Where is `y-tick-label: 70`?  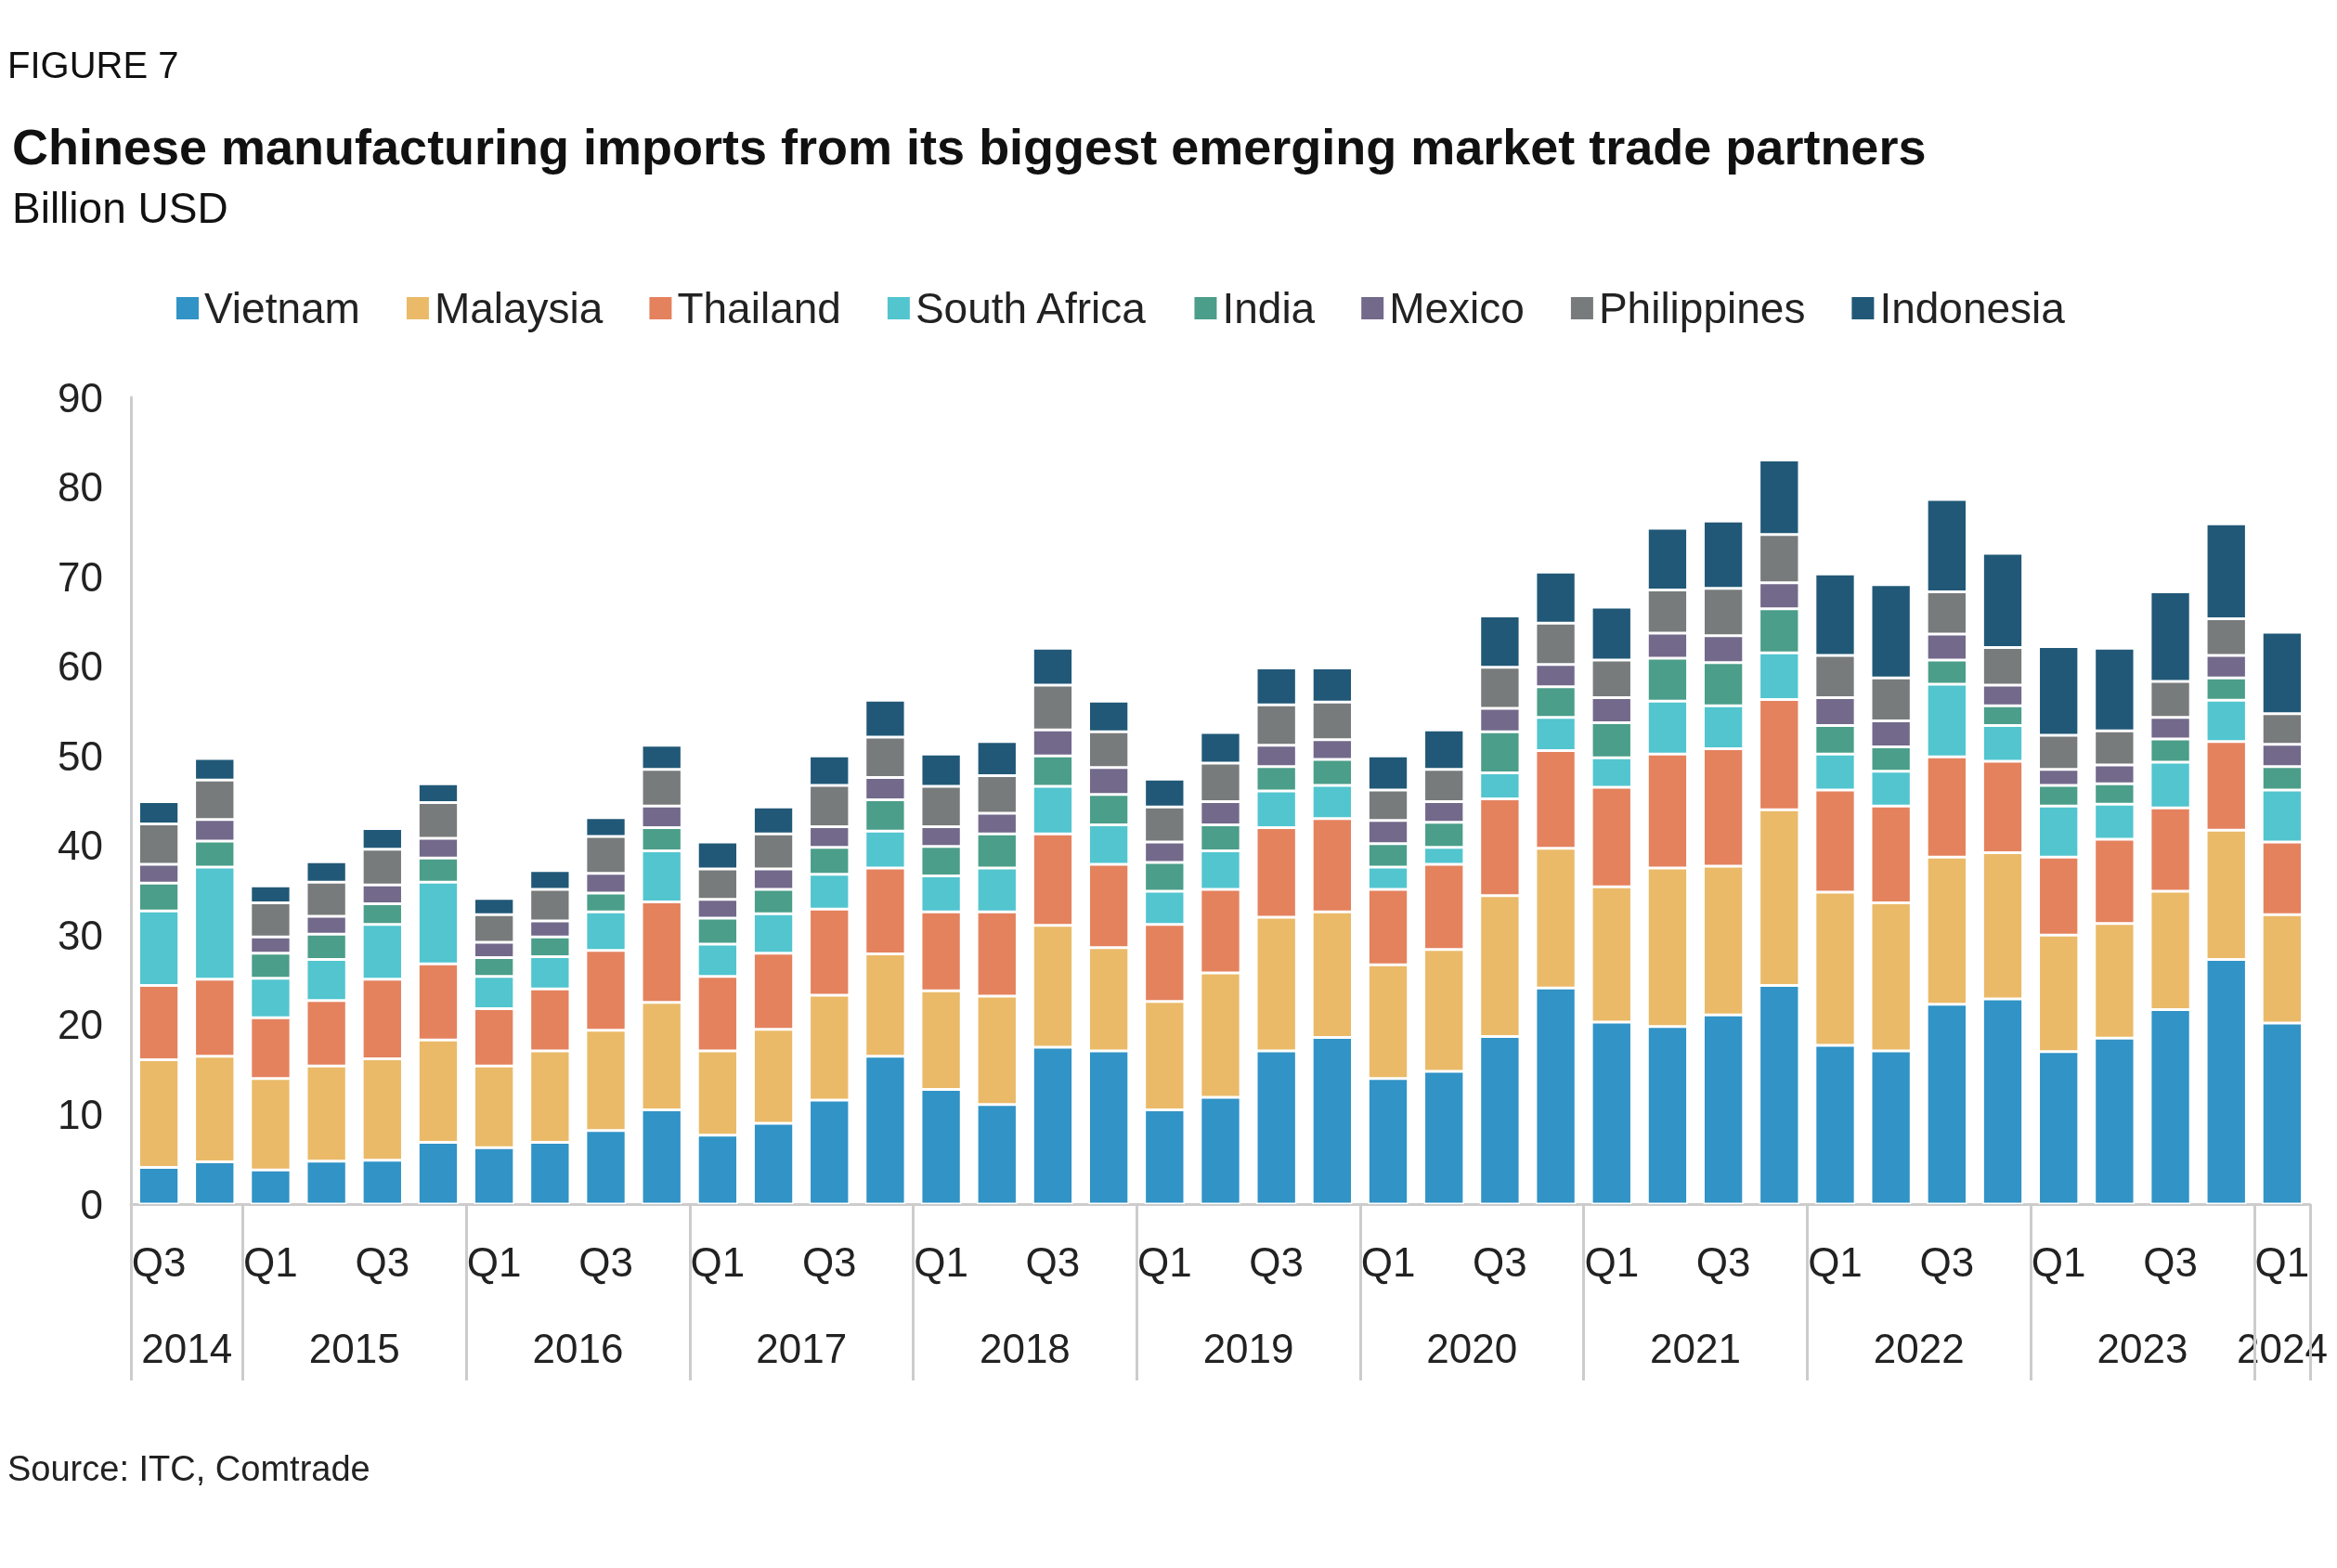
y-tick-label: 70 is located at coordinates (80, 576).